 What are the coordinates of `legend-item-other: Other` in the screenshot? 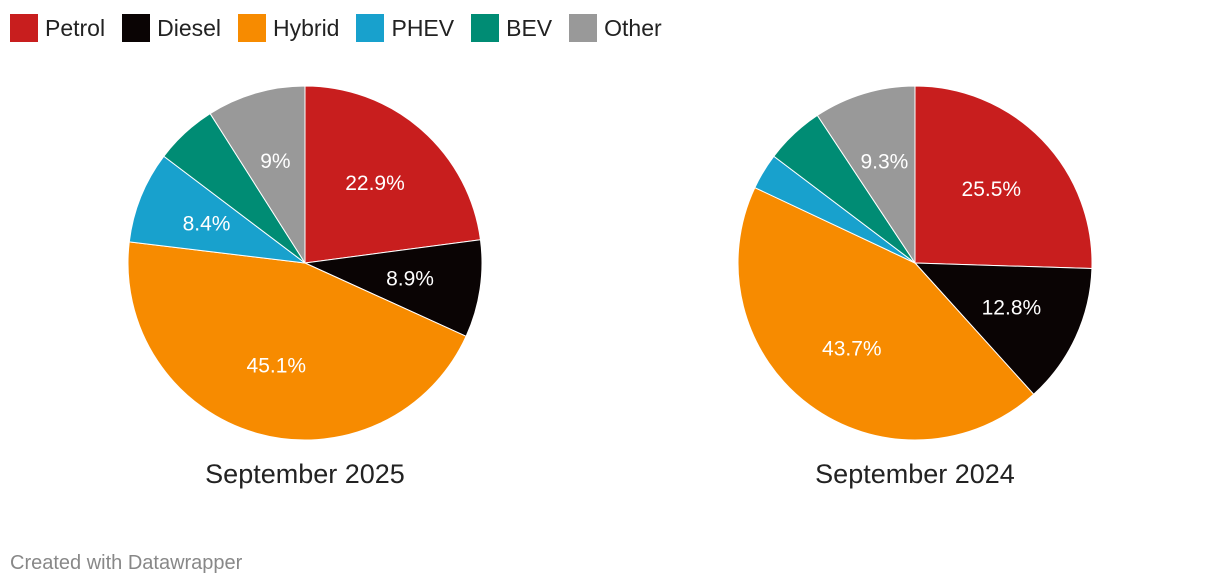 It's located at (615, 28).